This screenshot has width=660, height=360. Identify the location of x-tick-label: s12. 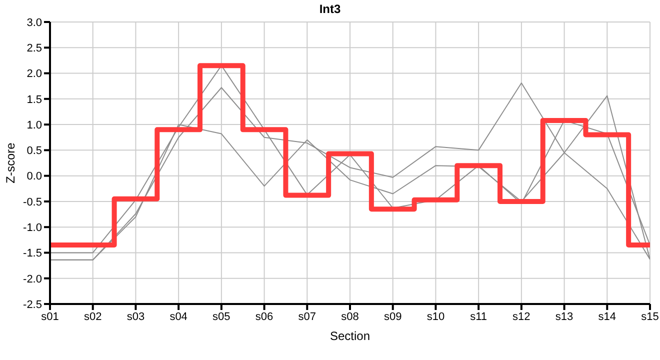
(521, 316).